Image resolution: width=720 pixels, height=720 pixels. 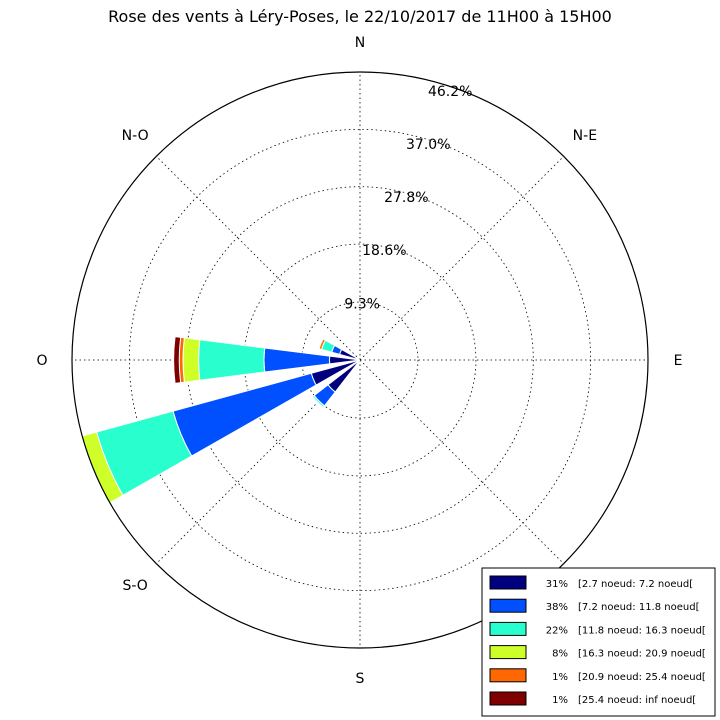 I want to click on direction-label-o: O, so click(x=41, y=361).